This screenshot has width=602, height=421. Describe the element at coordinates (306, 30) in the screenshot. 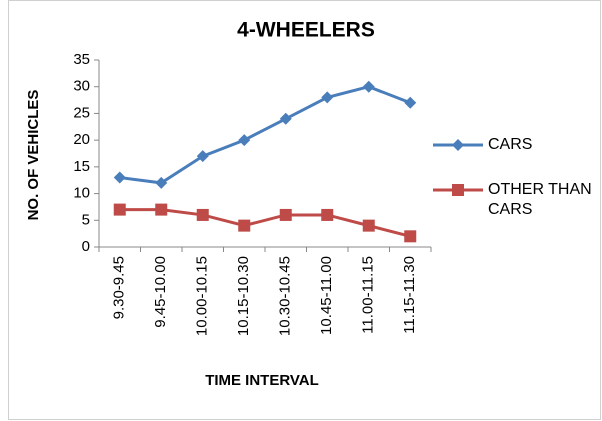

I see `chart-title: 4-WHEELERS` at that location.